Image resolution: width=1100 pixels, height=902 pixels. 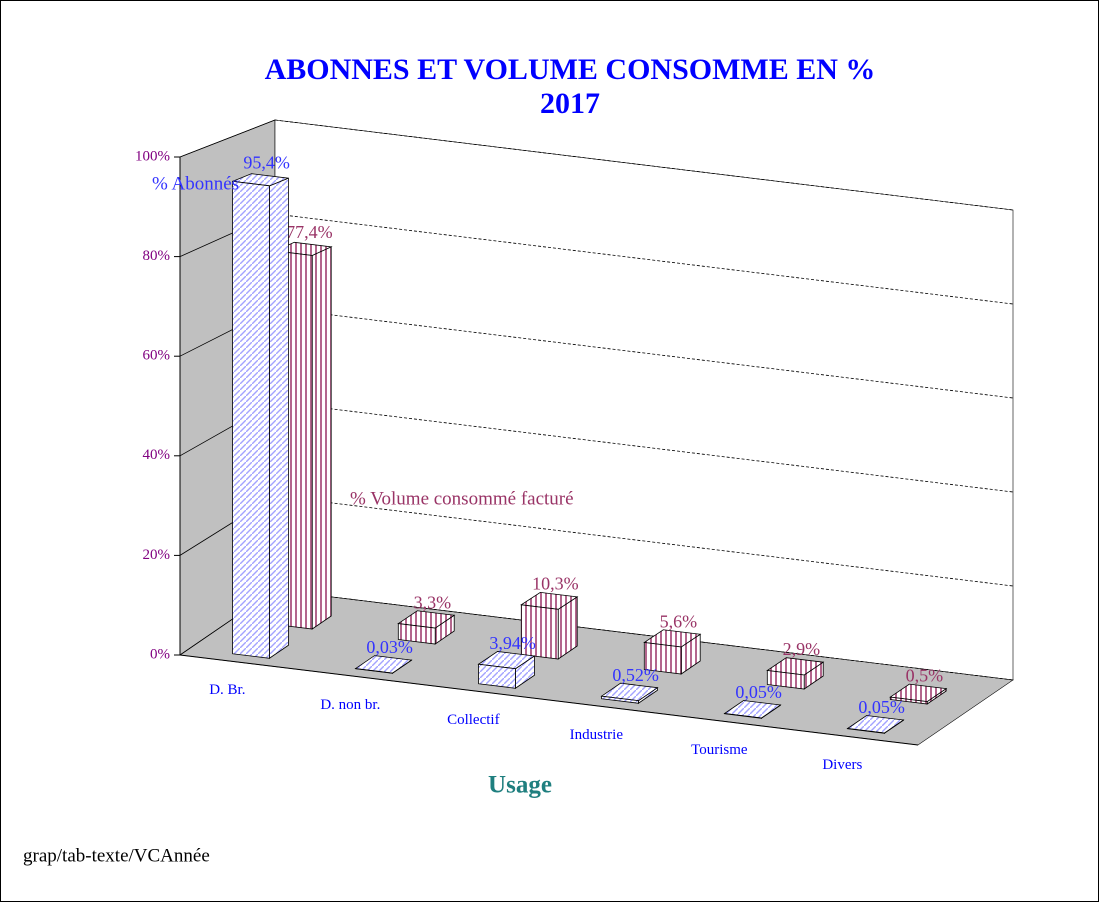 What do you see at coordinates (266, 163) in the screenshot?
I see `data-label: 95,4%` at bounding box center [266, 163].